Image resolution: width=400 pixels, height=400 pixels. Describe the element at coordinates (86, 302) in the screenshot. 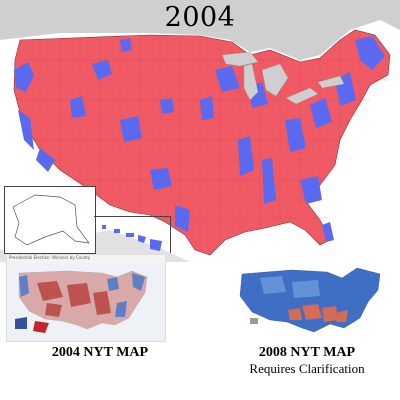

I see `nyt-2004-map` at that location.